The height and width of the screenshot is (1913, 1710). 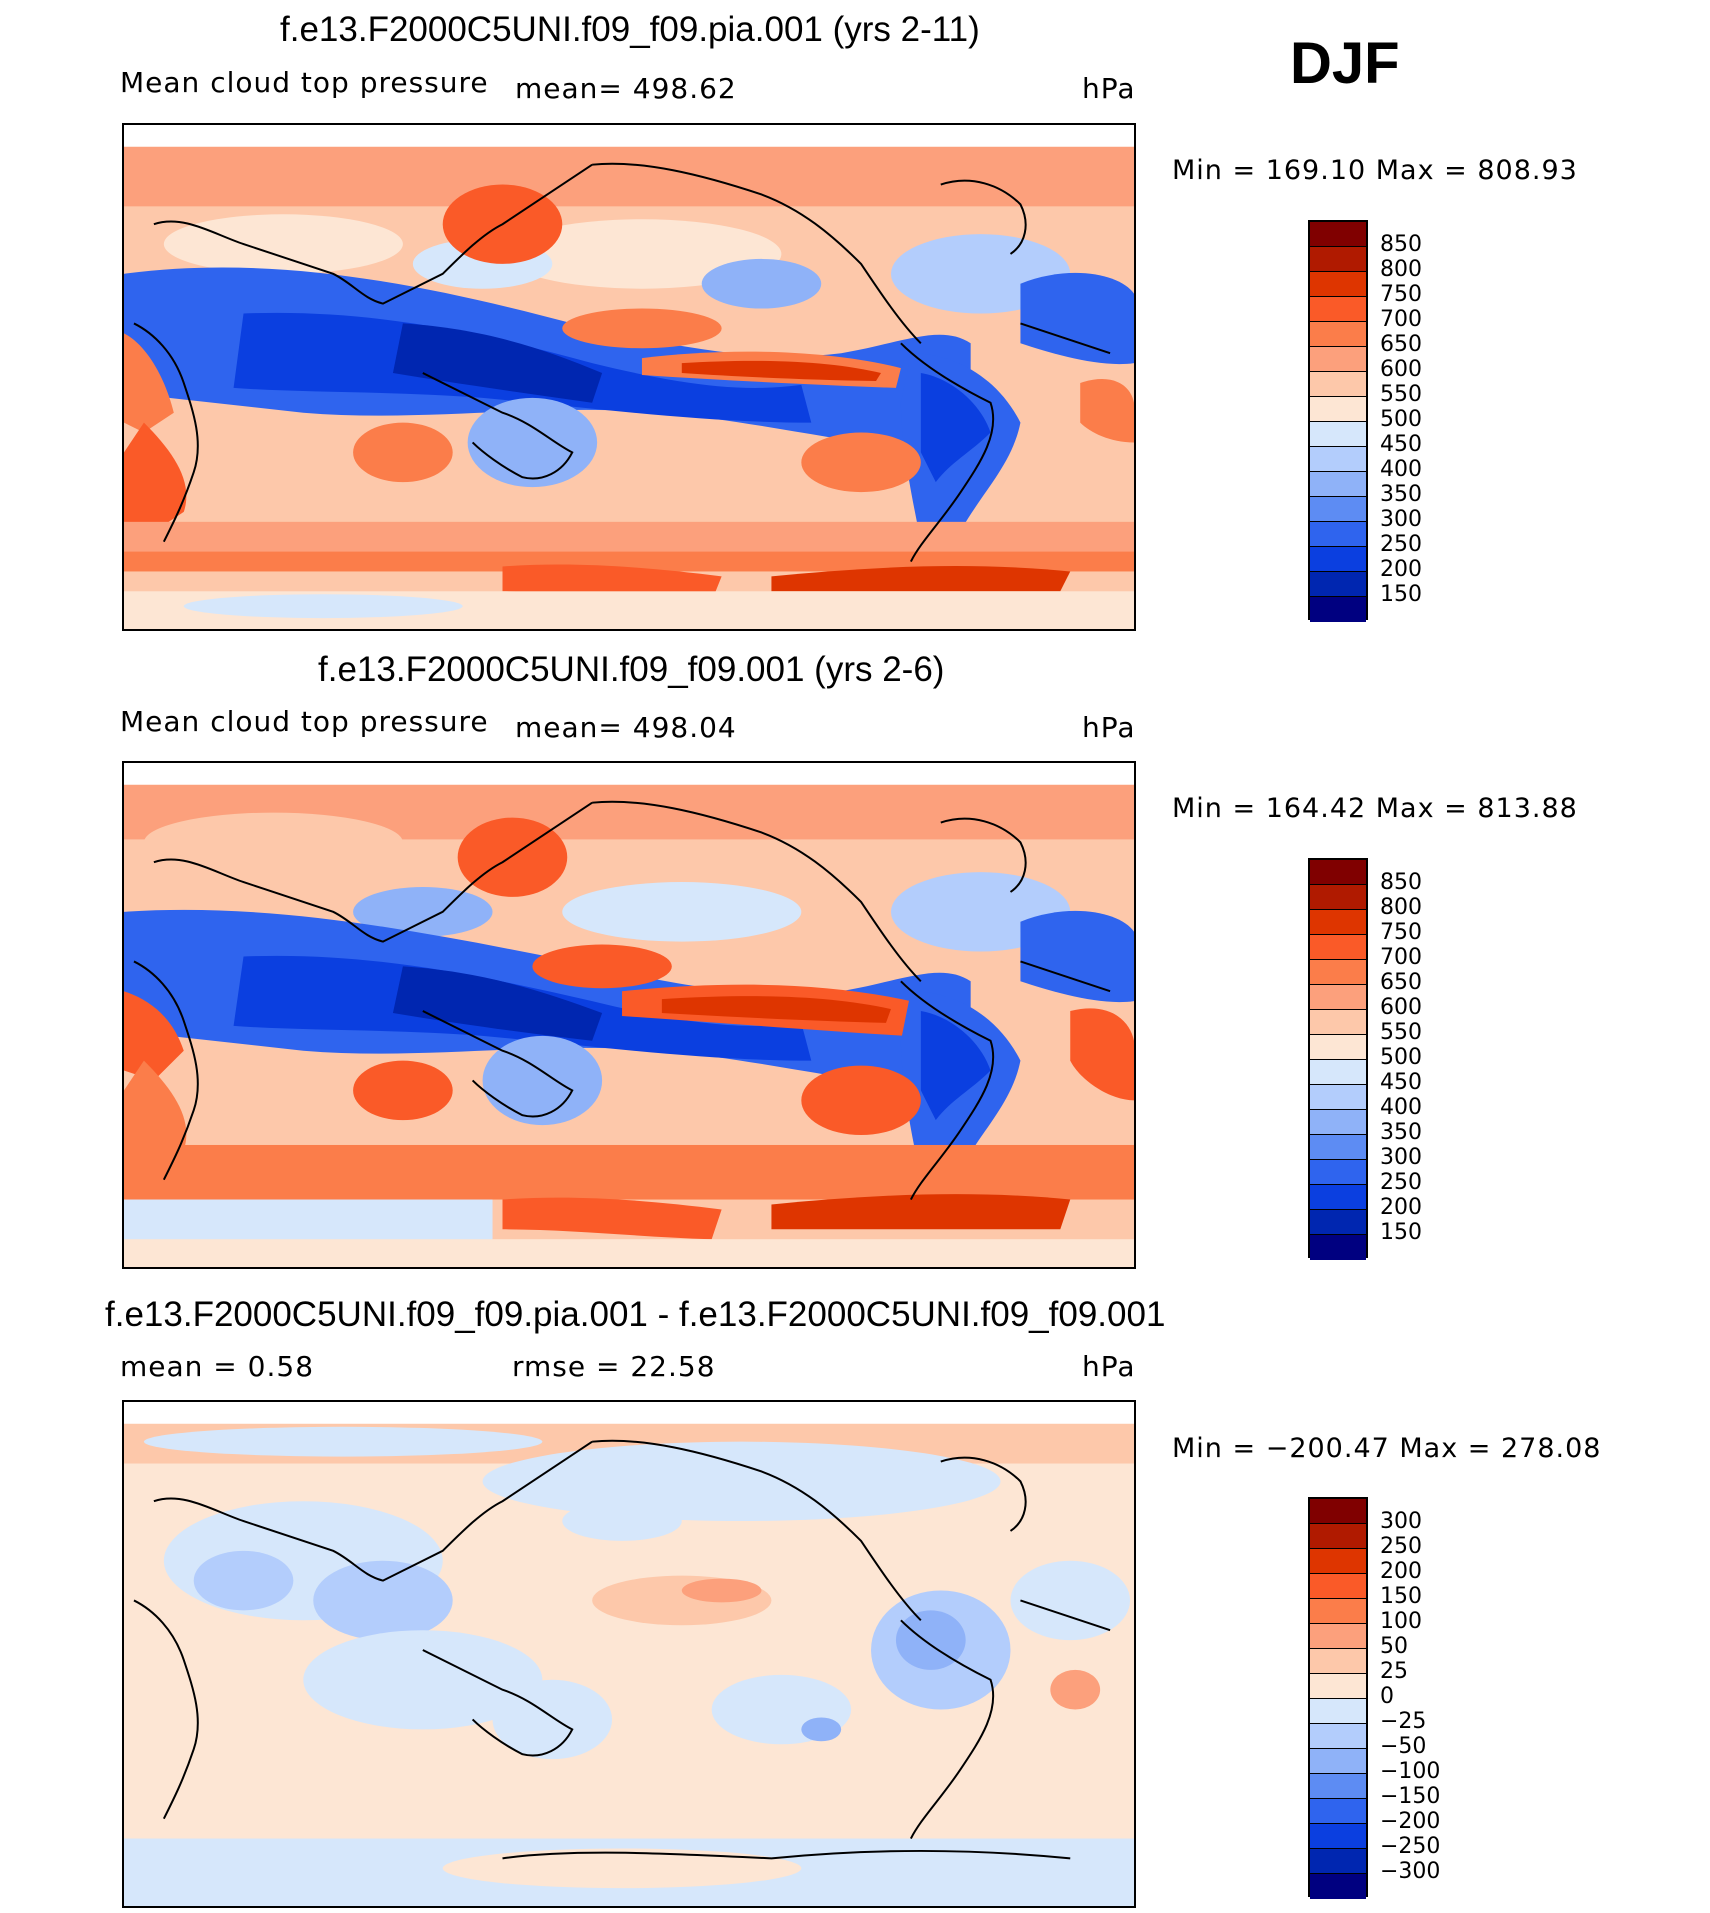 What do you see at coordinates (1401, 1132) in the screenshot?
I see `panel2-colorbar-tick: 350` at bounding box center [1401, 1132].